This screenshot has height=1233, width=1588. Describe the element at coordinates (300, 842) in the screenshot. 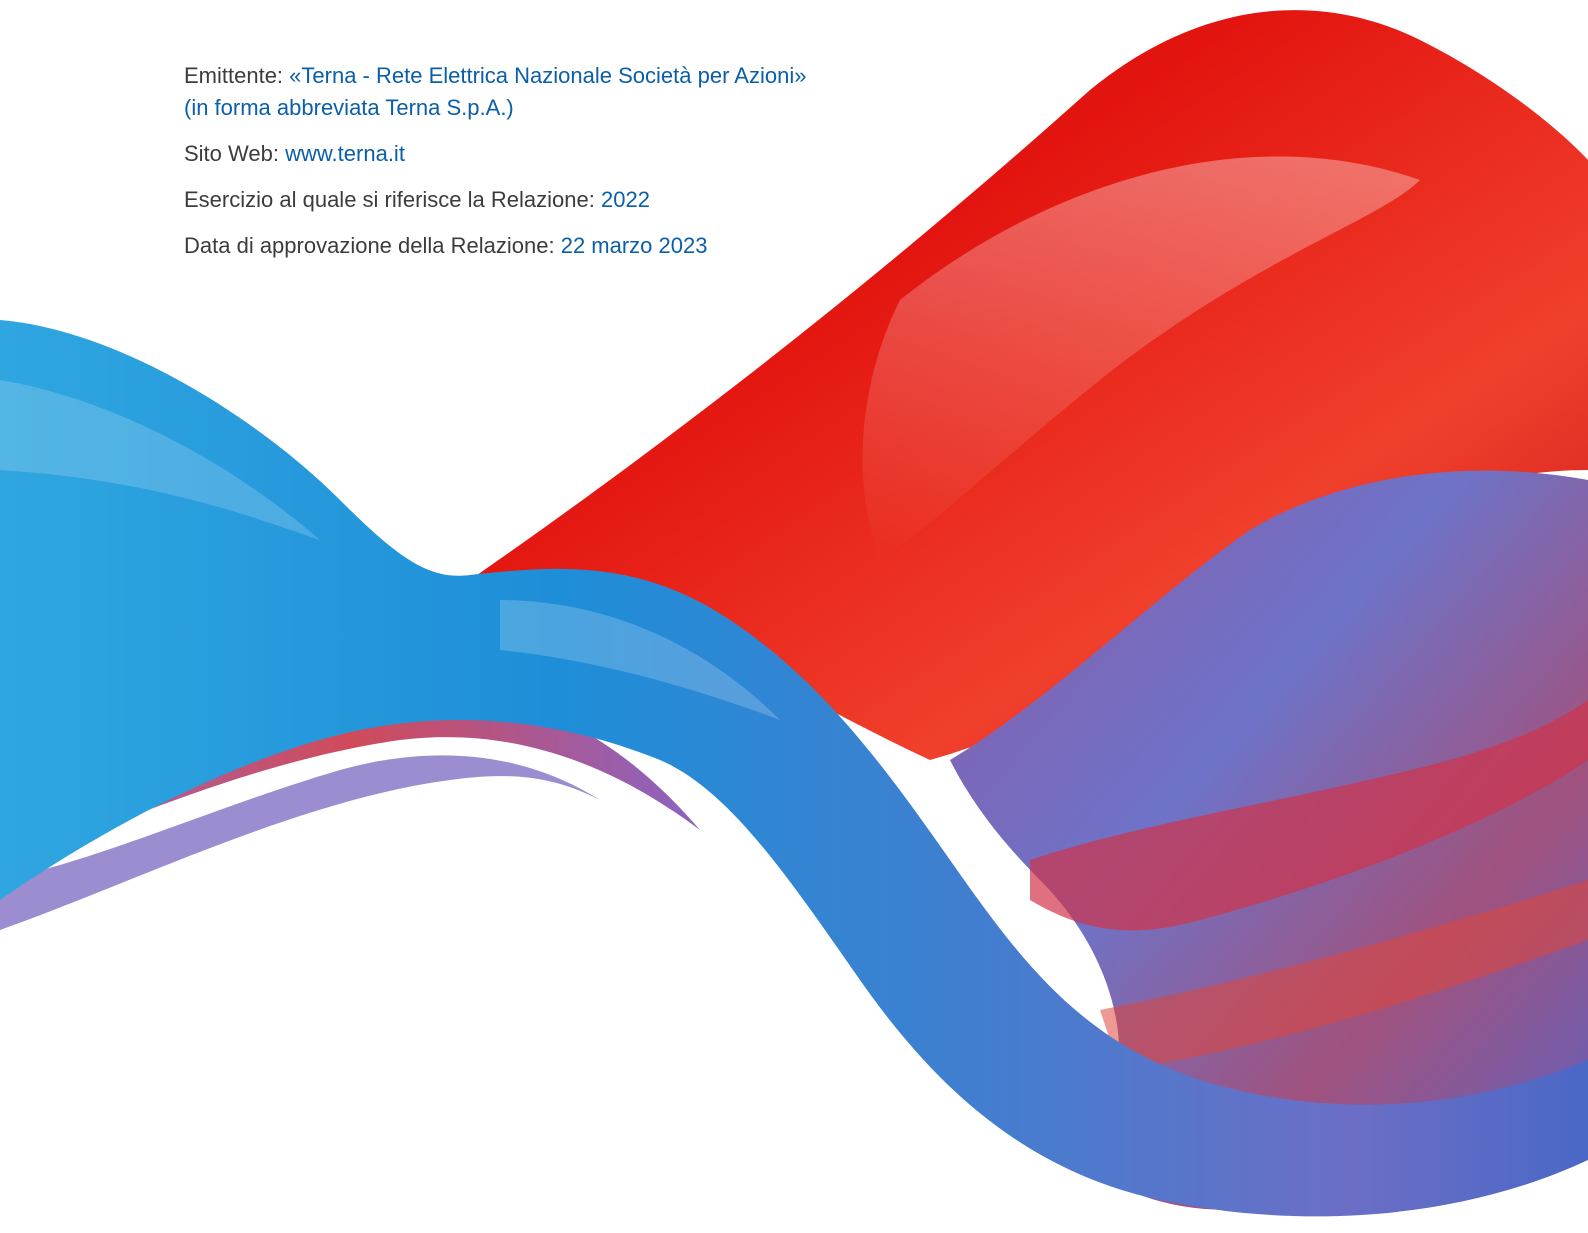

I see `lower-band-purple` at that location.